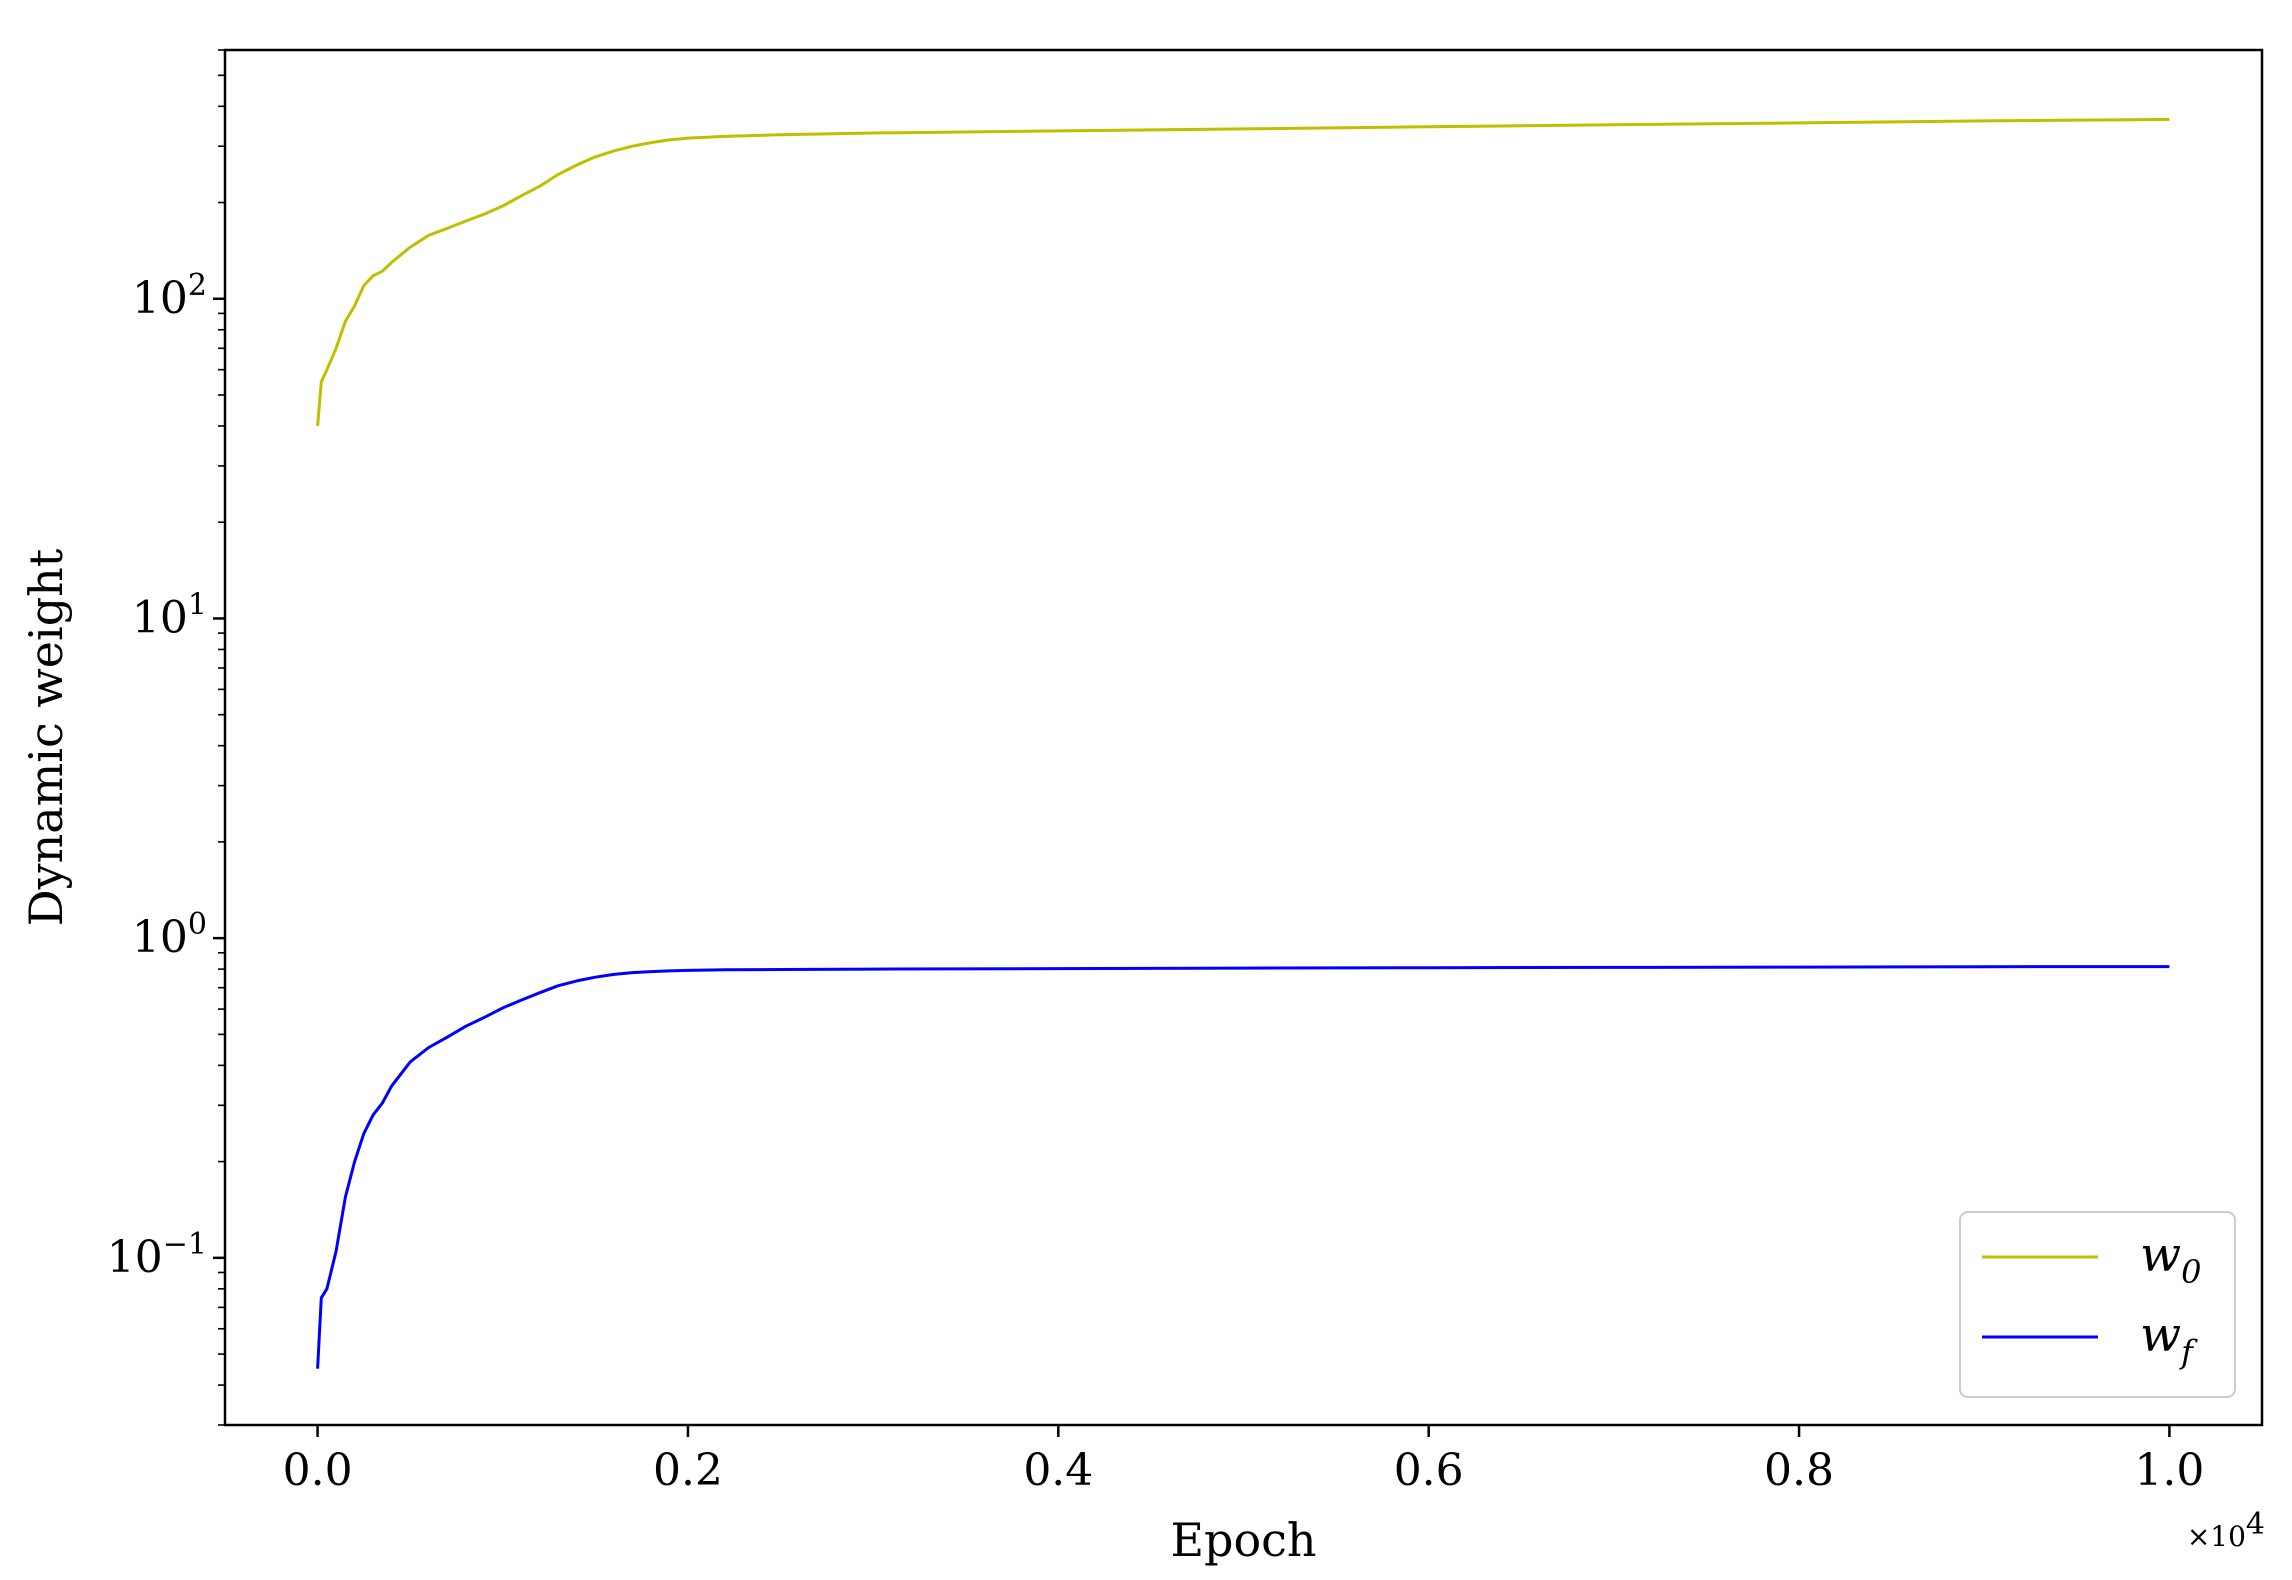  Describe the element at coordinates (2160, 1335) in the screenshot. I see `legend-label-wf-base: w` at that location.